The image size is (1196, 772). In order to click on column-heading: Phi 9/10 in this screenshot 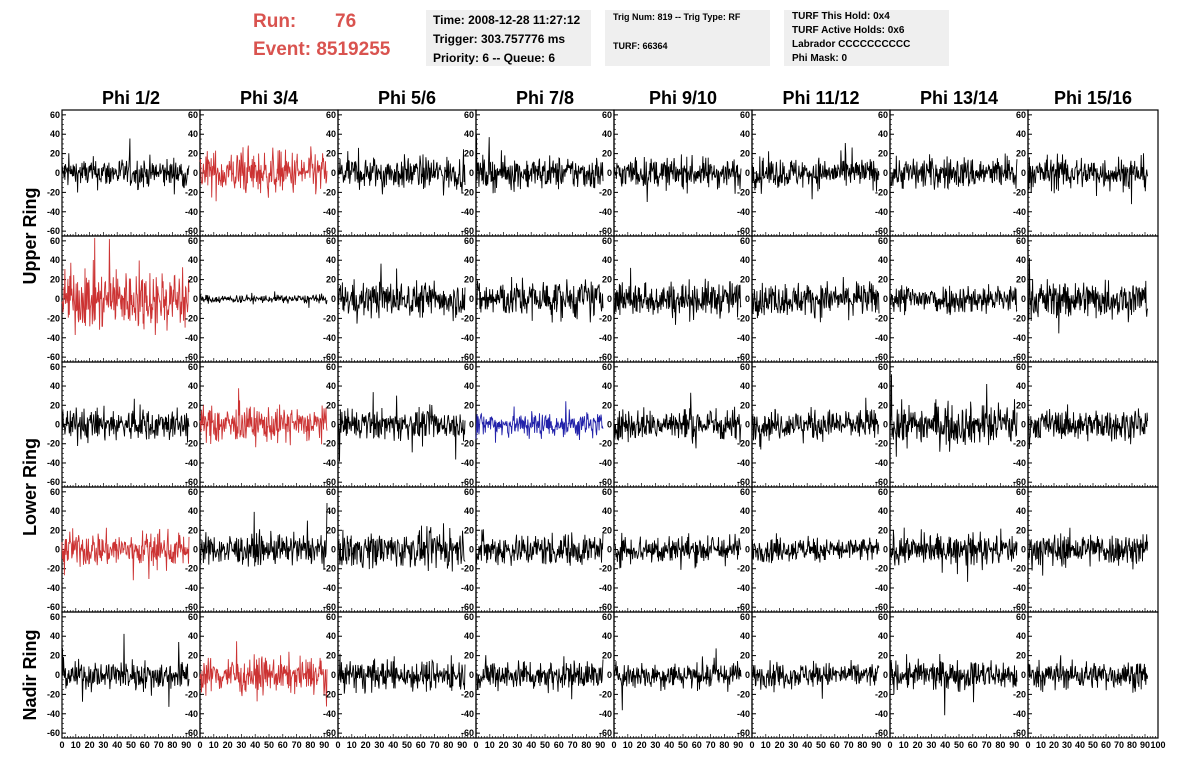, I will do `click(683, 98)`.